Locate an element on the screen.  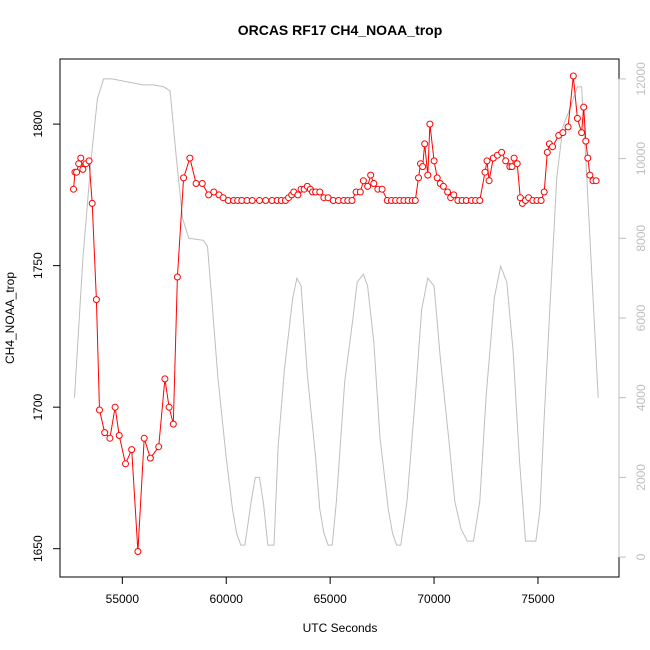
y-tick-label: 1800 is located at coordinates (38, 123).